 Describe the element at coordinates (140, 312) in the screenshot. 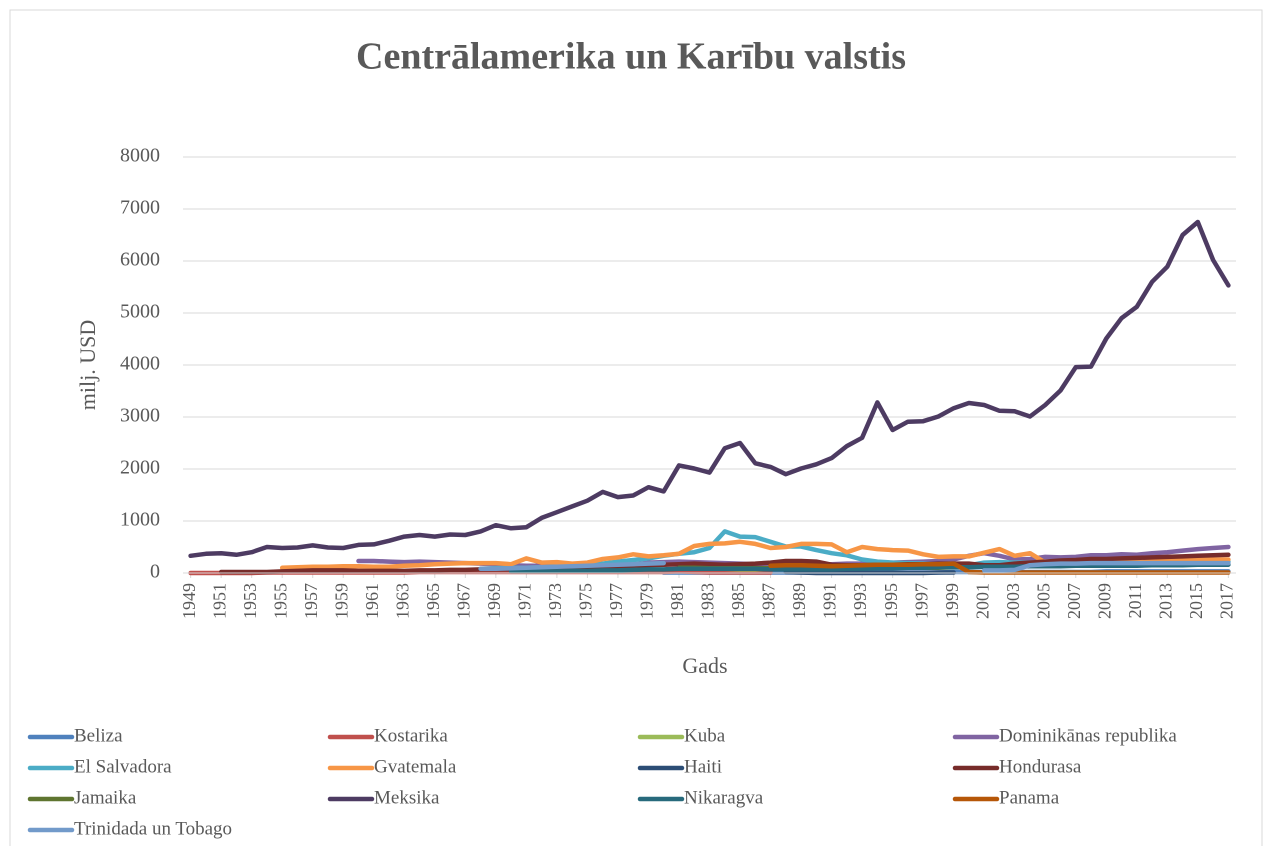

I see `y-tick-label: 5000` at that location.